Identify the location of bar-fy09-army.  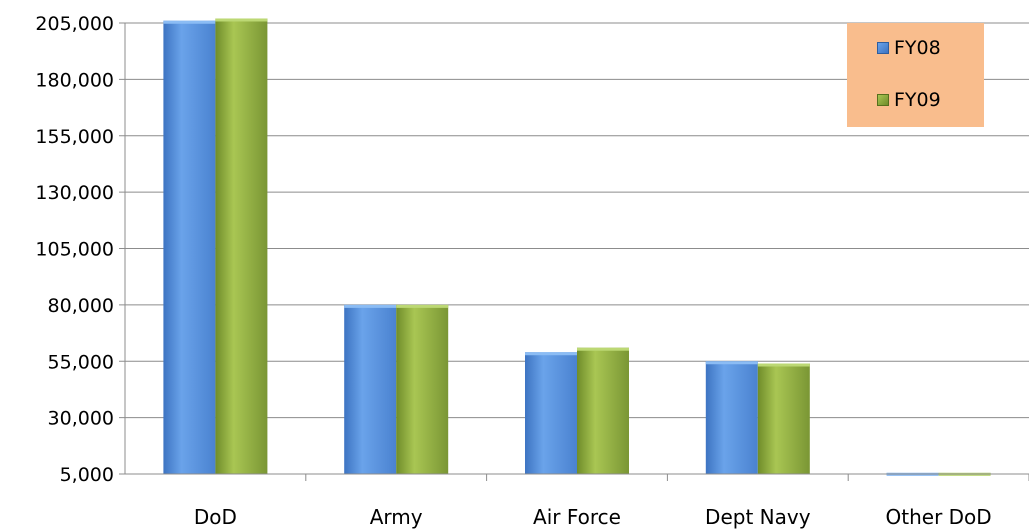
(422, 389).